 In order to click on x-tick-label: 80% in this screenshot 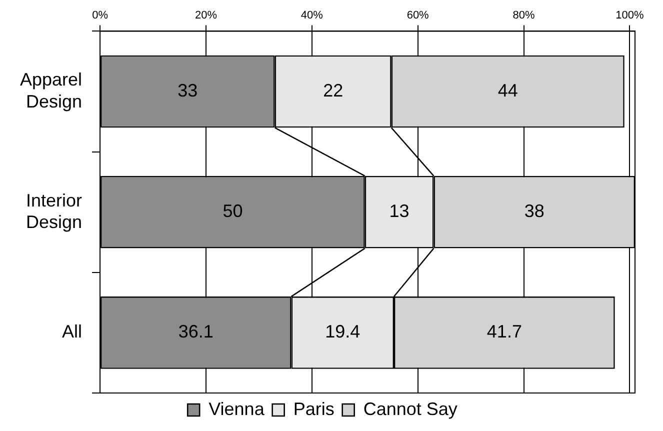, I will do `click(523, 16)`.